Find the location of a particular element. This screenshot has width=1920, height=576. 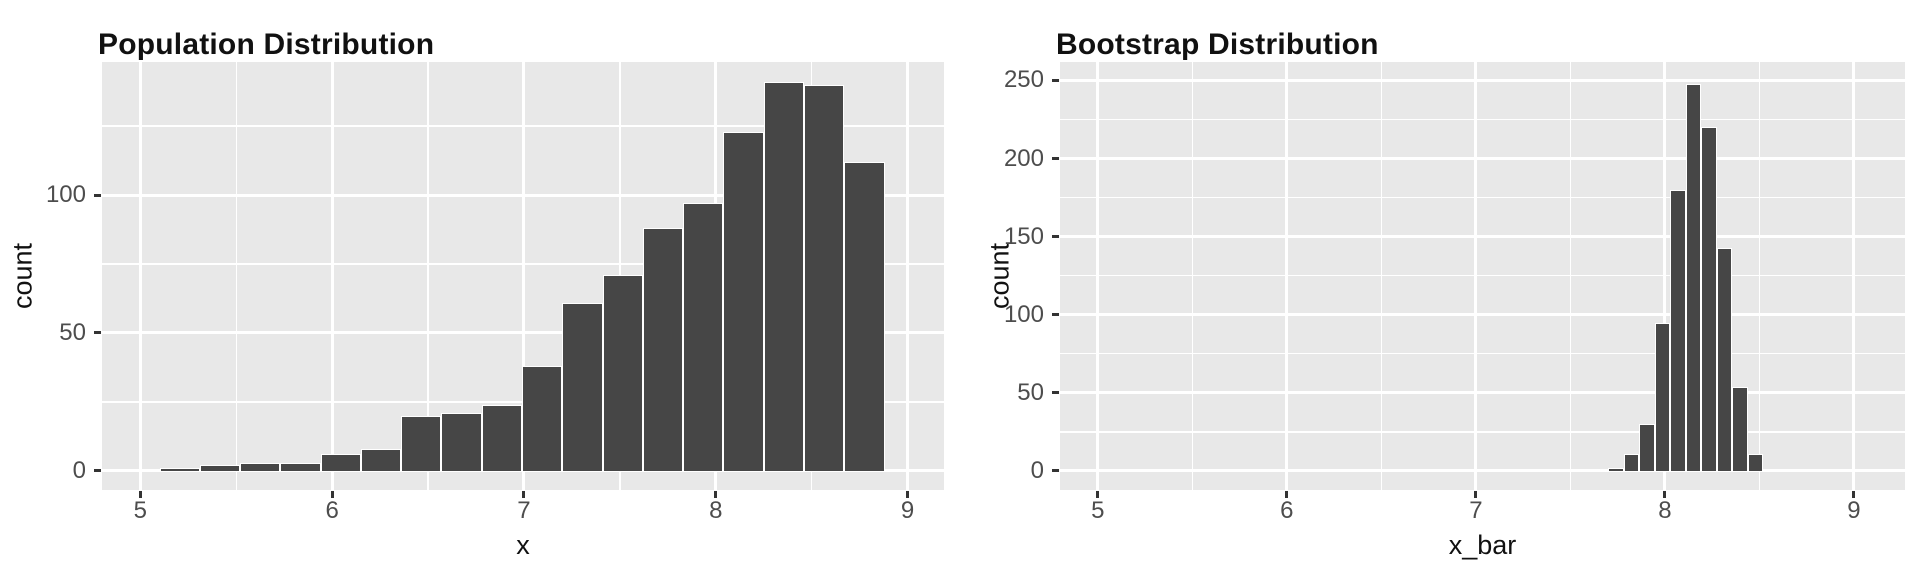

left-x-axis-title: x is located at coordinates (523, 545).